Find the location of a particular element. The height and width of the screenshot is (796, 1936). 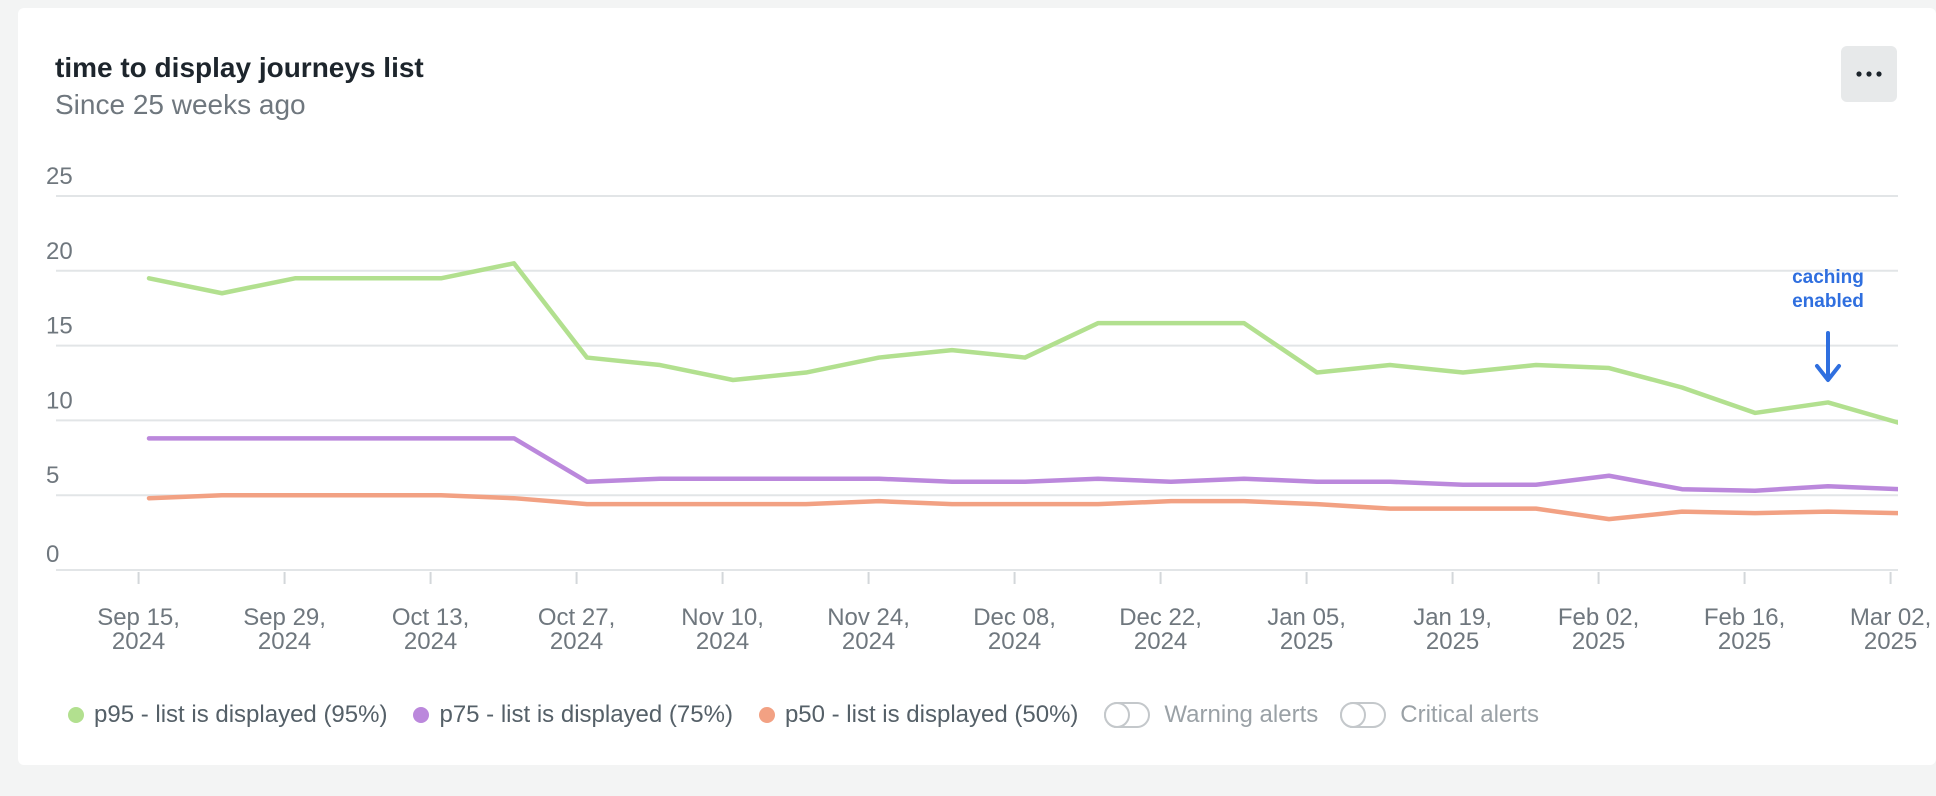

x-tick-label: Oct 13, 2024 is located at coordinates (430, 629).